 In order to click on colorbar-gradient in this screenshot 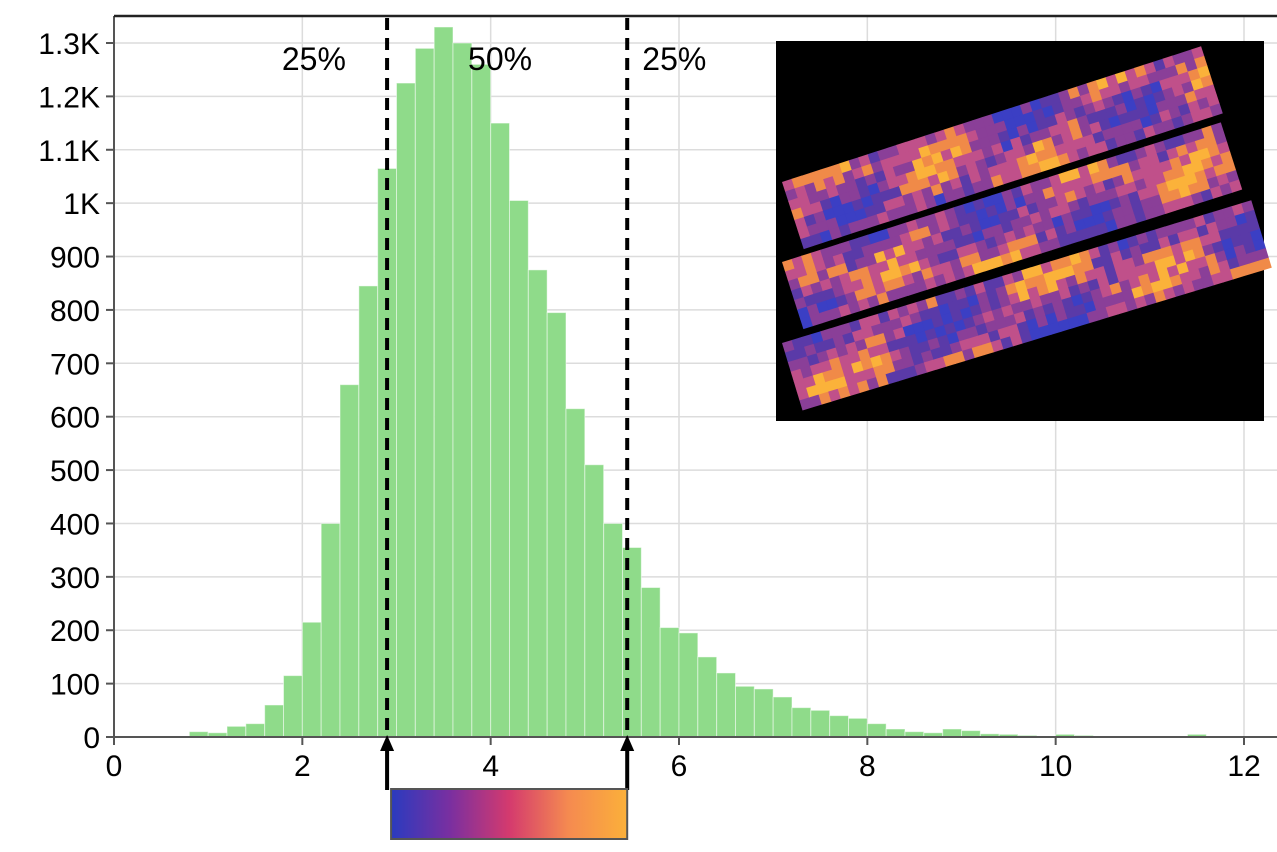, I will do `click(509, 814)`.